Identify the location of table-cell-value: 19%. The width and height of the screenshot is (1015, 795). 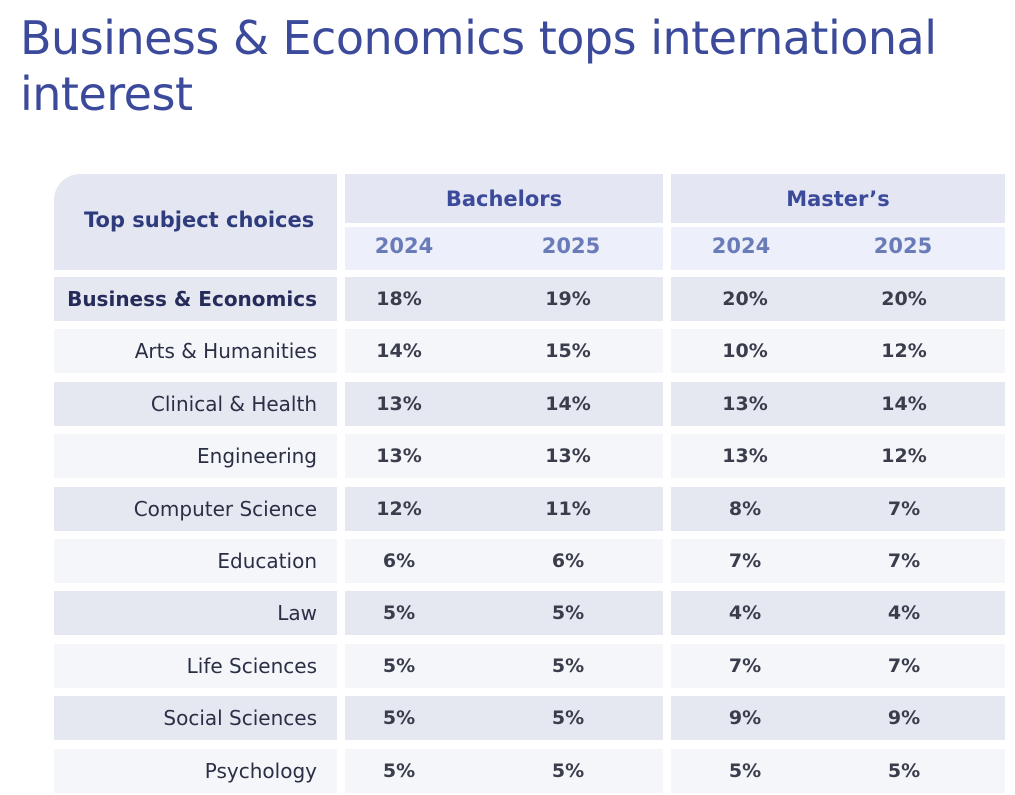
(568, 299).